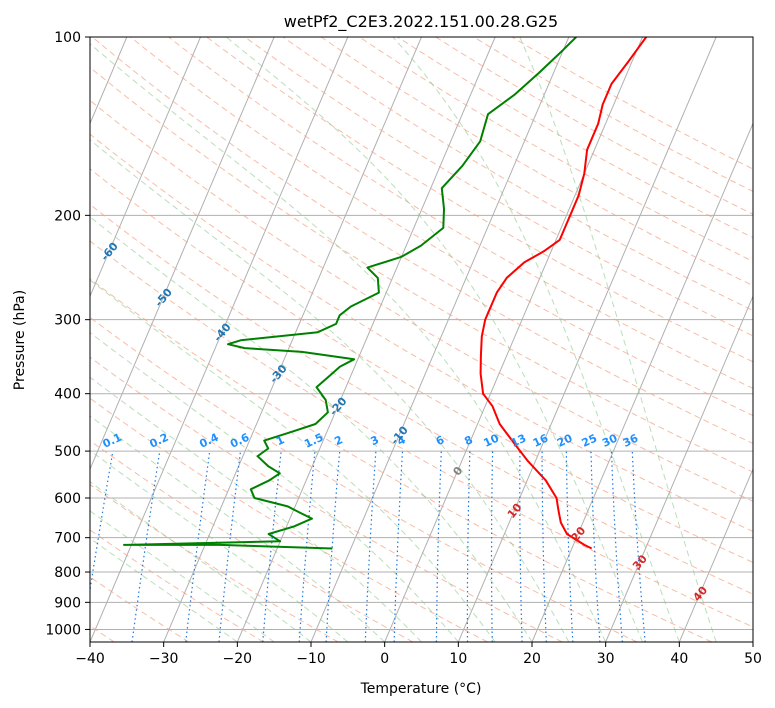 The height and width of the screenshot is (708, 775). Describe the element at coordinates (67, 539) in the screenshot. I see `y-tick-label: 700` at that location.